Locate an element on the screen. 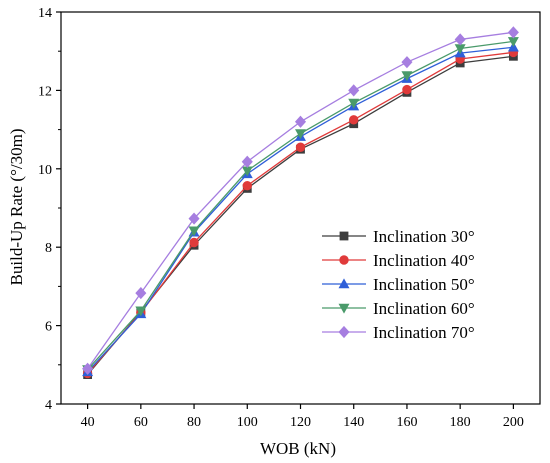  legend-item: Inclination 30° is located at coordinates (398, 236).